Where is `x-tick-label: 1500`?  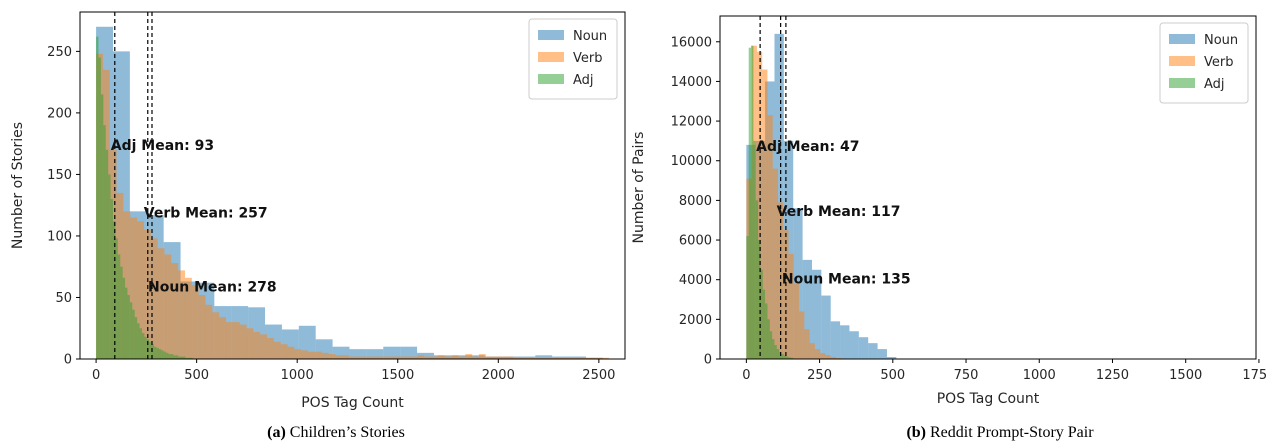
x-tick-label: 1500 is located at coordinates (397, 375).